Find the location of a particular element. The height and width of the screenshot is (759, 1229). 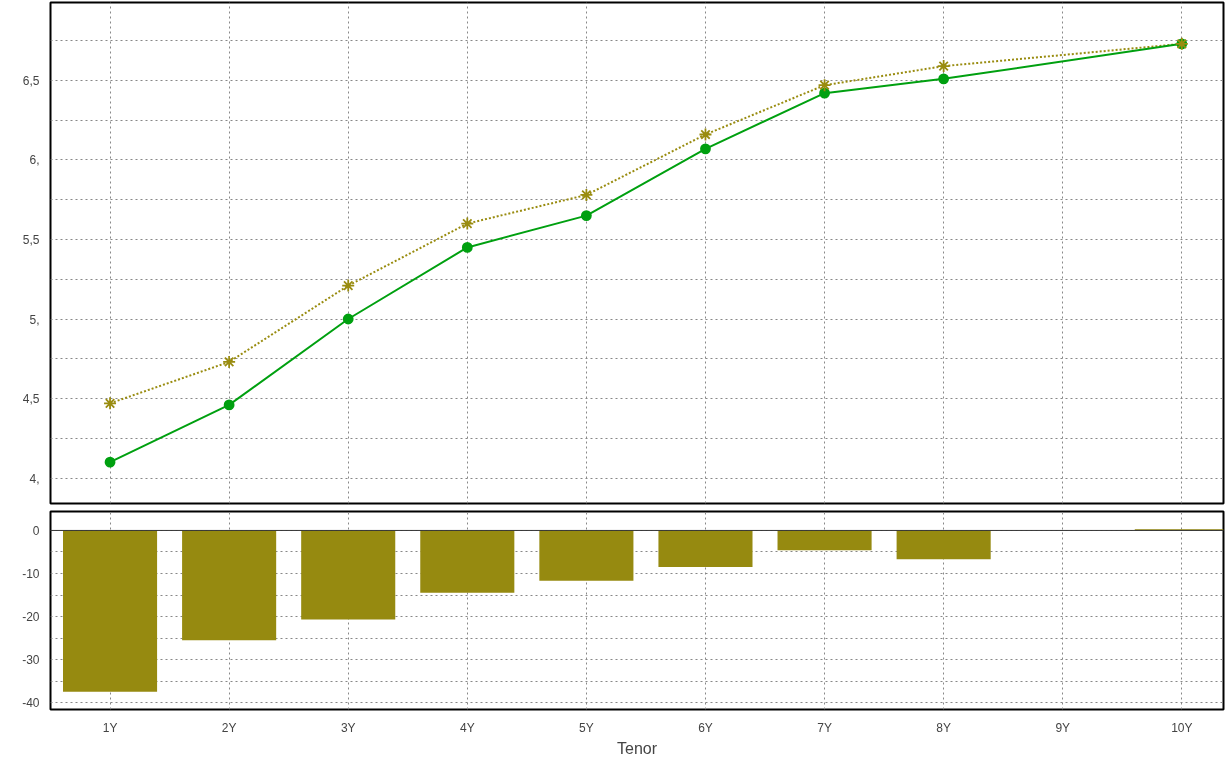

y-tick-label: -40 is located at coordinates (31, 703).